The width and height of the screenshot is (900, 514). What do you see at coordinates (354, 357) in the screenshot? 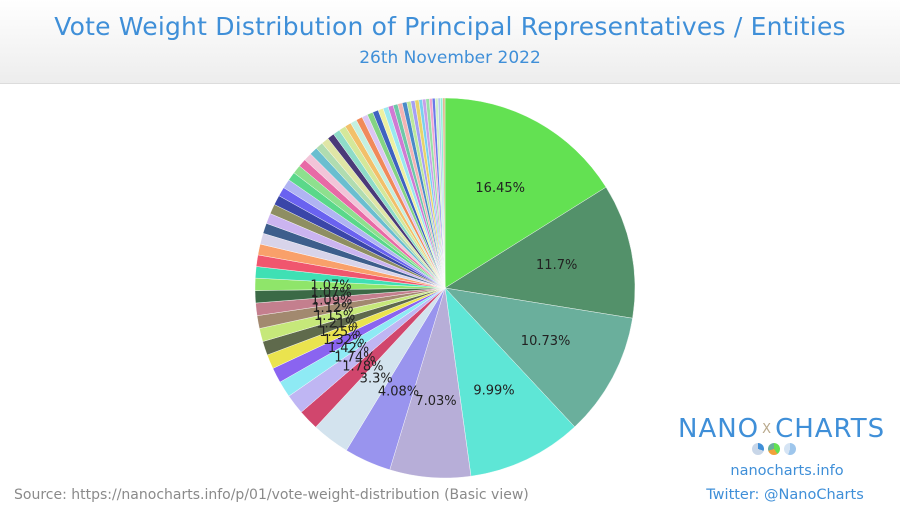
I see `slice-label: 1.74%` at bounding box center [354, 357].